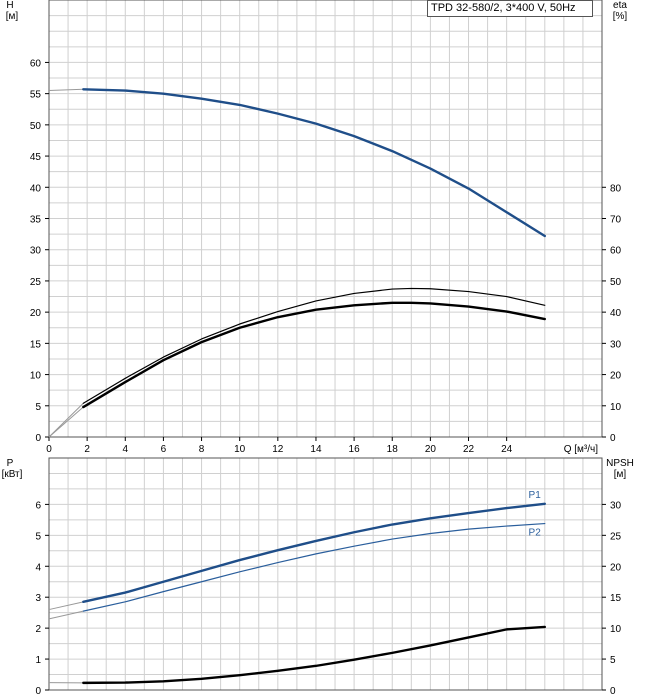  I want to click on head-efficiency-y-left-tick-label: 25, so click(36, 282).